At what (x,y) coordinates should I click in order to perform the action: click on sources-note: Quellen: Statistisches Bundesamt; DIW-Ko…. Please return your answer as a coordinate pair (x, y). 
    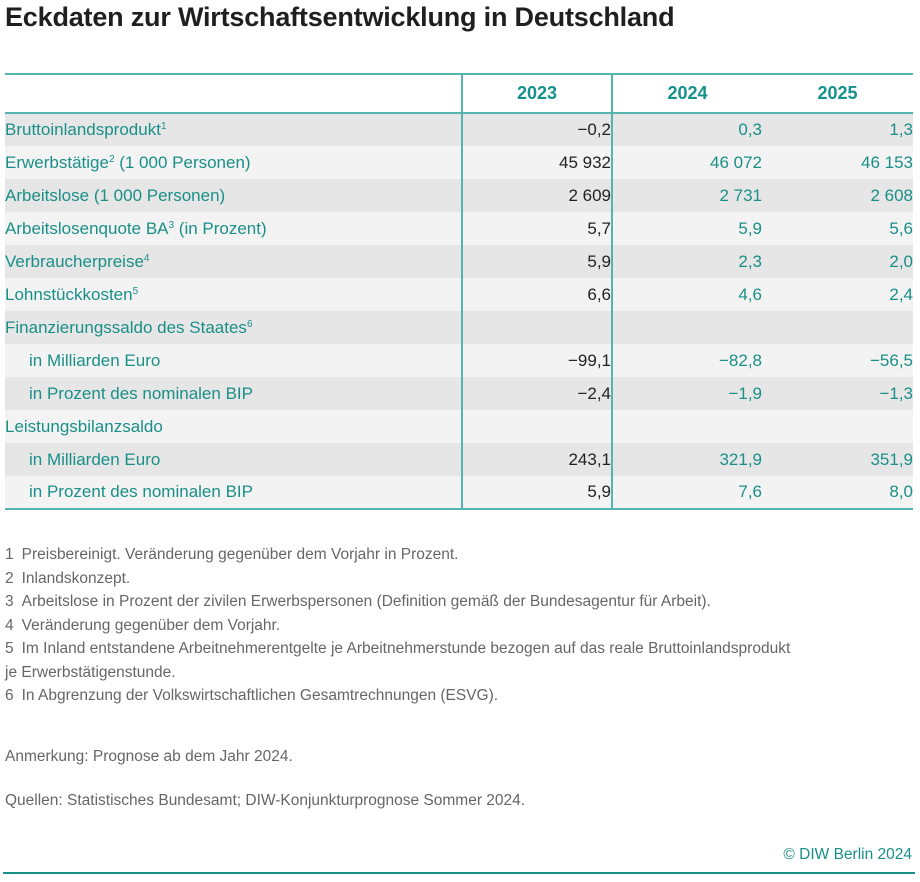
    Looking at the image, I should click on (265, 800).